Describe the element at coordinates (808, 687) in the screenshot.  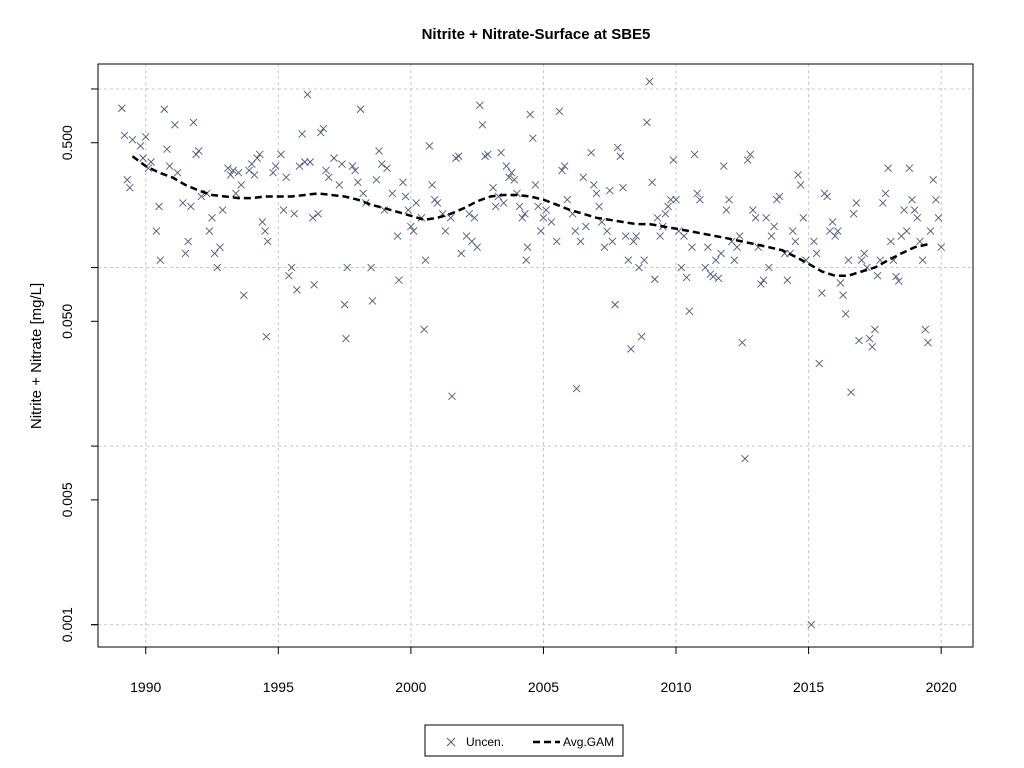
I see `x-tick-label-2015: 2015` at that location.